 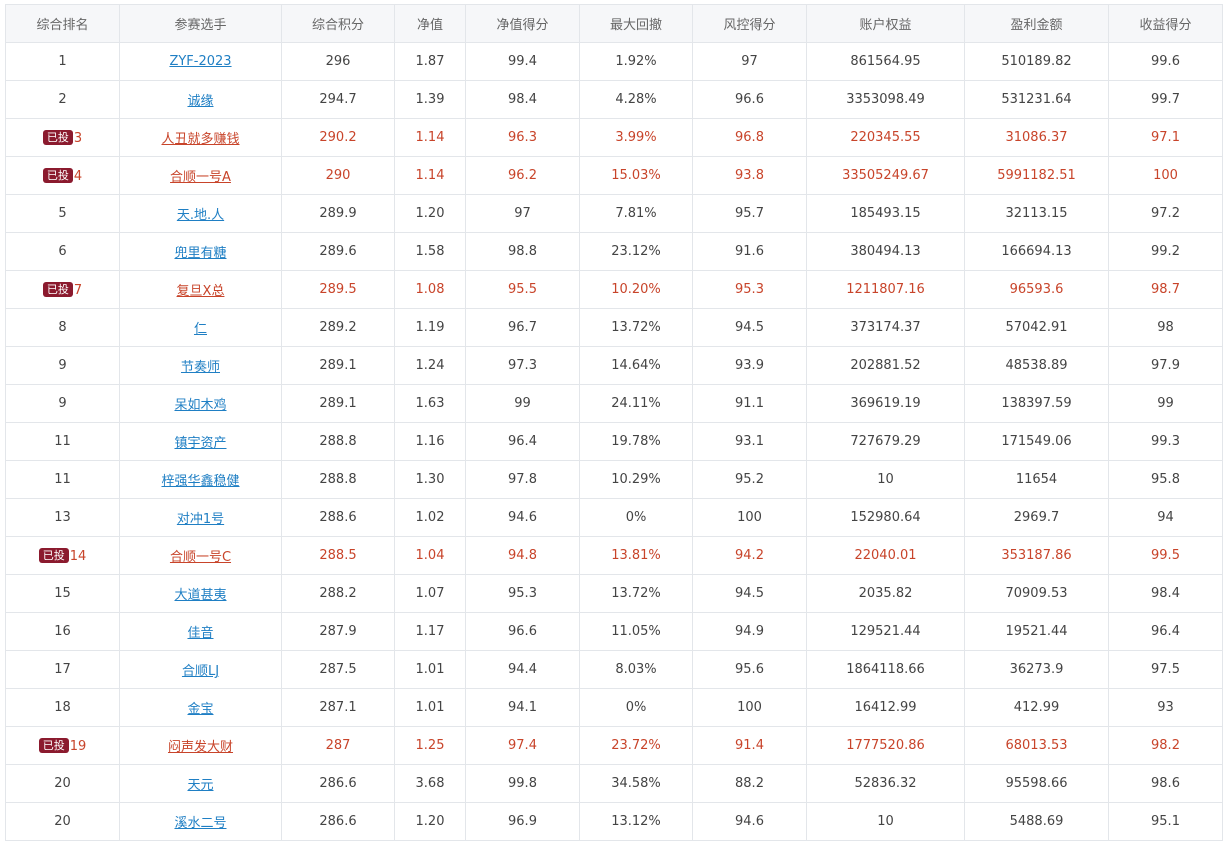 What do you see at coordinates (200, 61) in the screenshot?
I see `player-link: ZYF-2023` at bounding box center [200, 61].